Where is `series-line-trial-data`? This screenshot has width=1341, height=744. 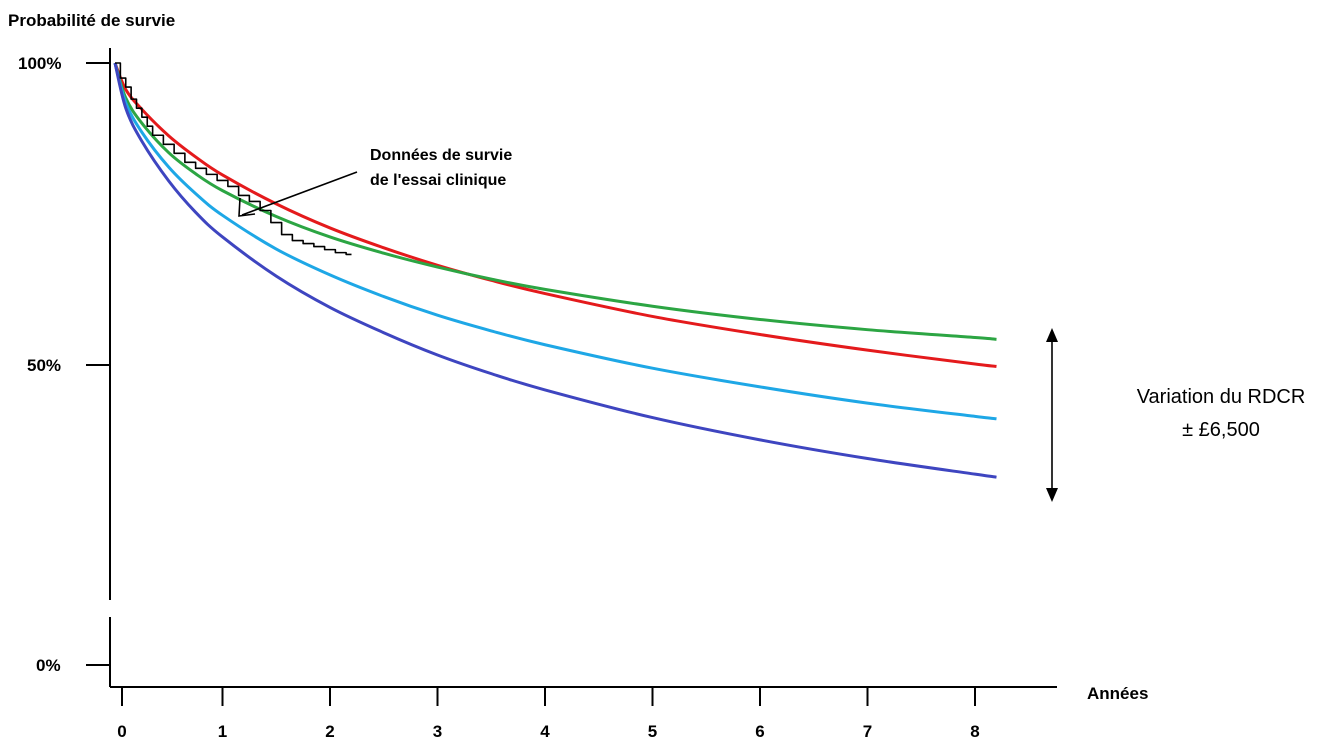 series-line-trial-data is located at coordinates (233, 159).